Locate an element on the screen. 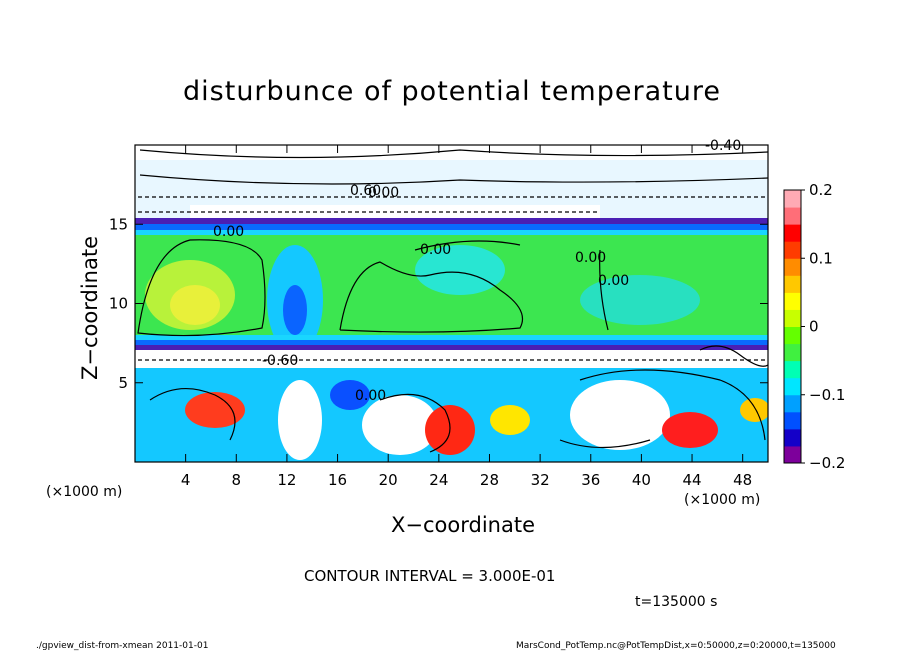 This screenshot has height=654, width=904. y-tick-label-5: 5 is located at coordinates (123, 383).